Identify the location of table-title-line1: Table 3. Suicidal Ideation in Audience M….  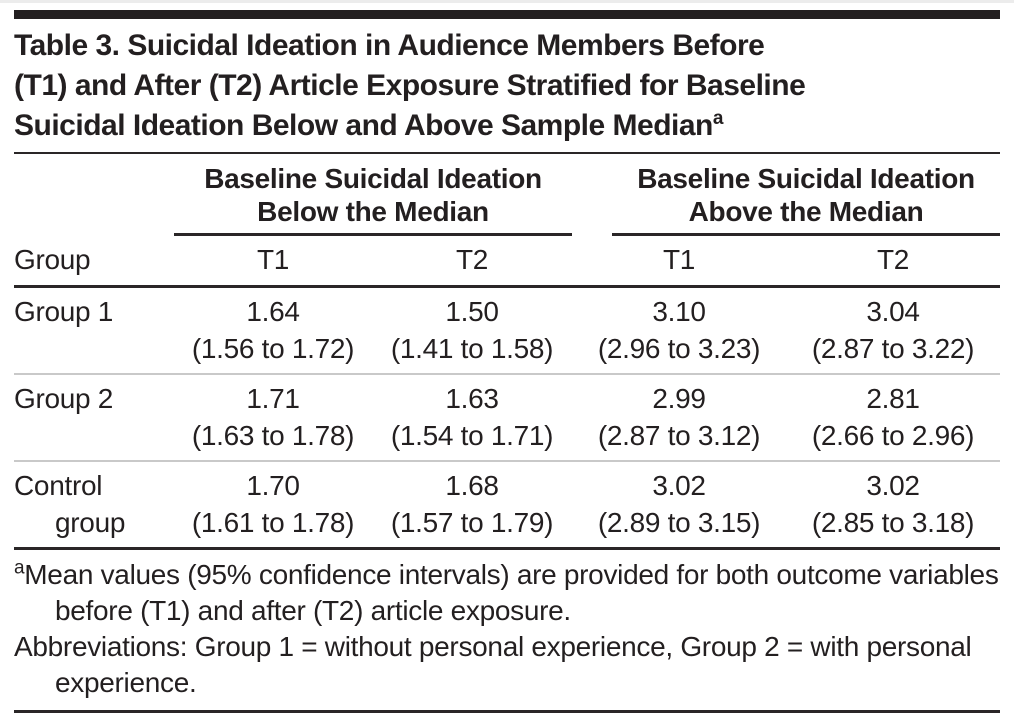
(389, 45).